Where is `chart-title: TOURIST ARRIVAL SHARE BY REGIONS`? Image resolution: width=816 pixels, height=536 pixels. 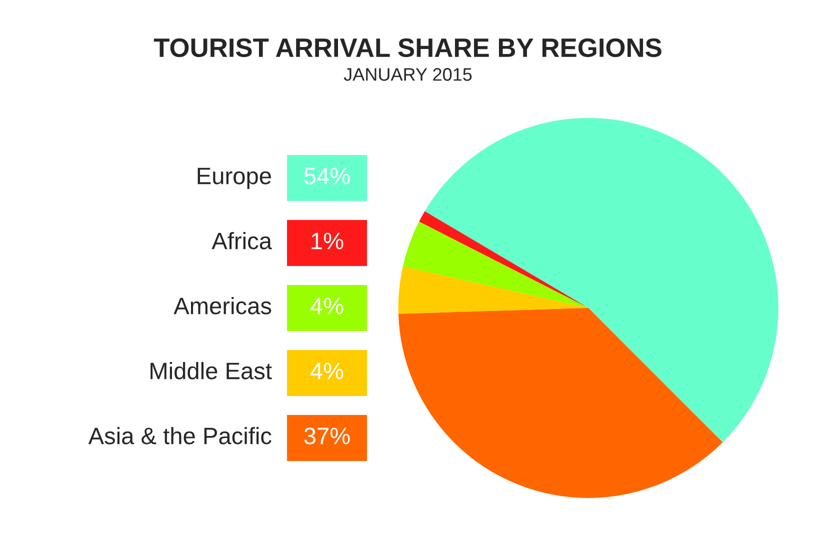 chart-title: TOURIST ARRIVAL SHARE BY REGIONS is located at coordinates (408, 48).